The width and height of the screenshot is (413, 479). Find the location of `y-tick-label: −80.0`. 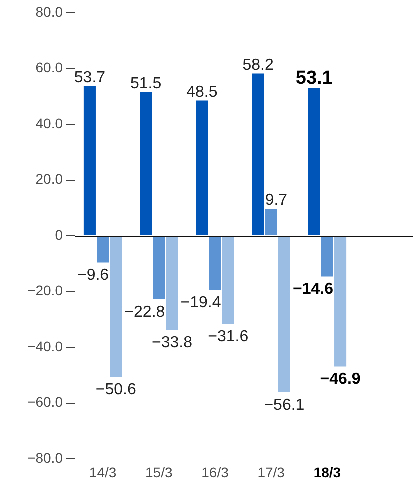

y-tick-label: −80.0 is located at coordinates (46, 458).